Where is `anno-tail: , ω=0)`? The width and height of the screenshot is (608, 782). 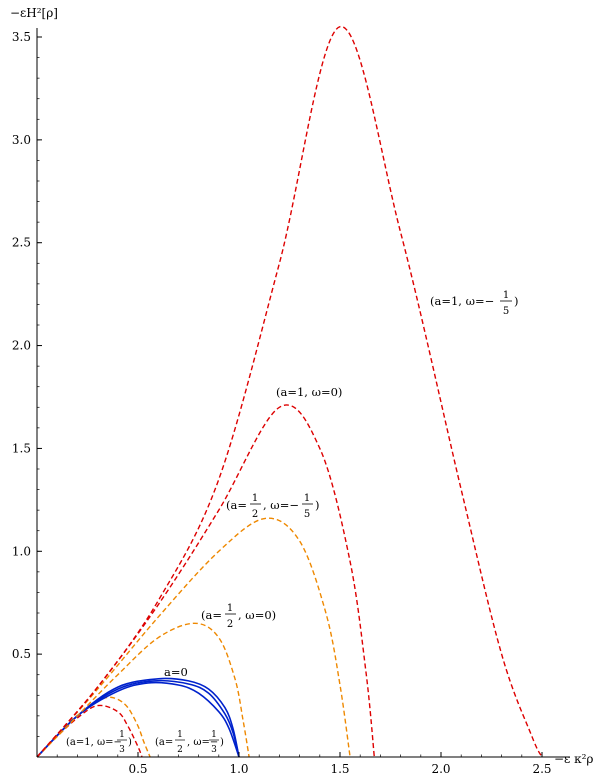 anno-tail: , ω=0) is located at coordinates (257, 615).